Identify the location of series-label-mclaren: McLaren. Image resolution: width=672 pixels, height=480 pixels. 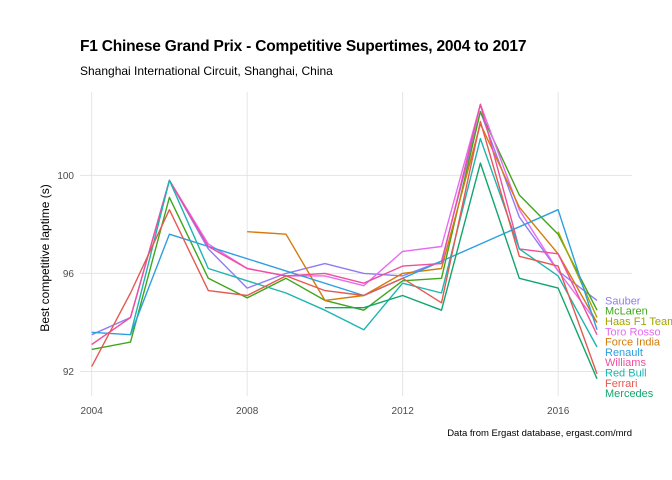
(626, 312).